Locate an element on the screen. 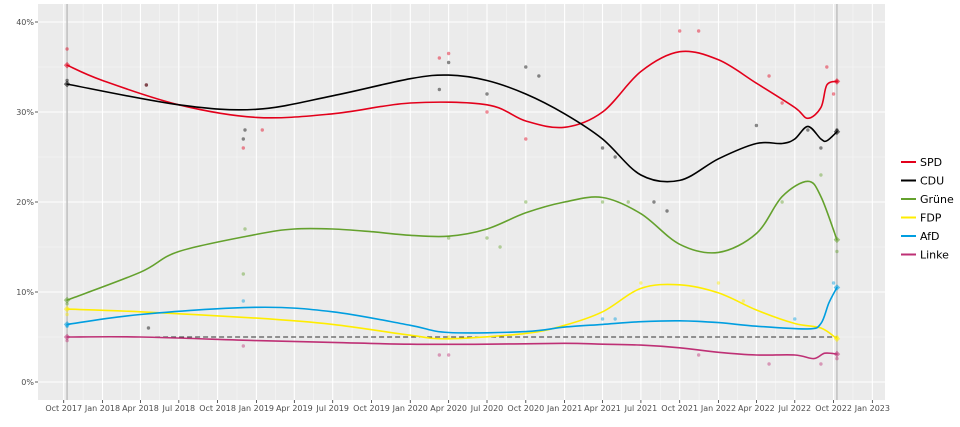 Image resolution: width=960 pixels, height=427 pixels. legend-label-fdp: FDP is located at coordinates (931, 218).